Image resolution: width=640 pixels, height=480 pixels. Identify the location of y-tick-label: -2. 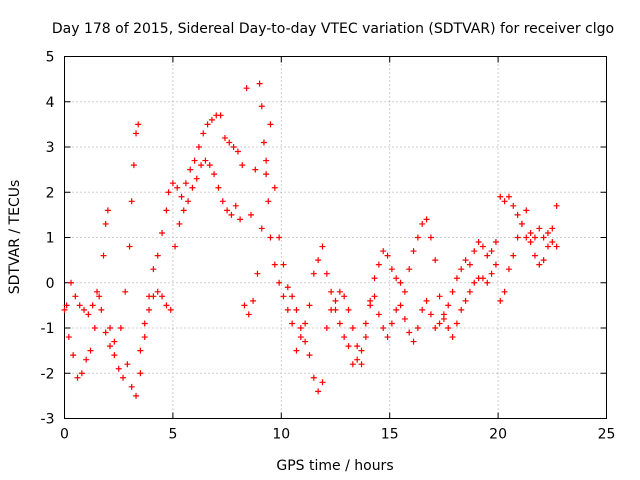
(48, 374).